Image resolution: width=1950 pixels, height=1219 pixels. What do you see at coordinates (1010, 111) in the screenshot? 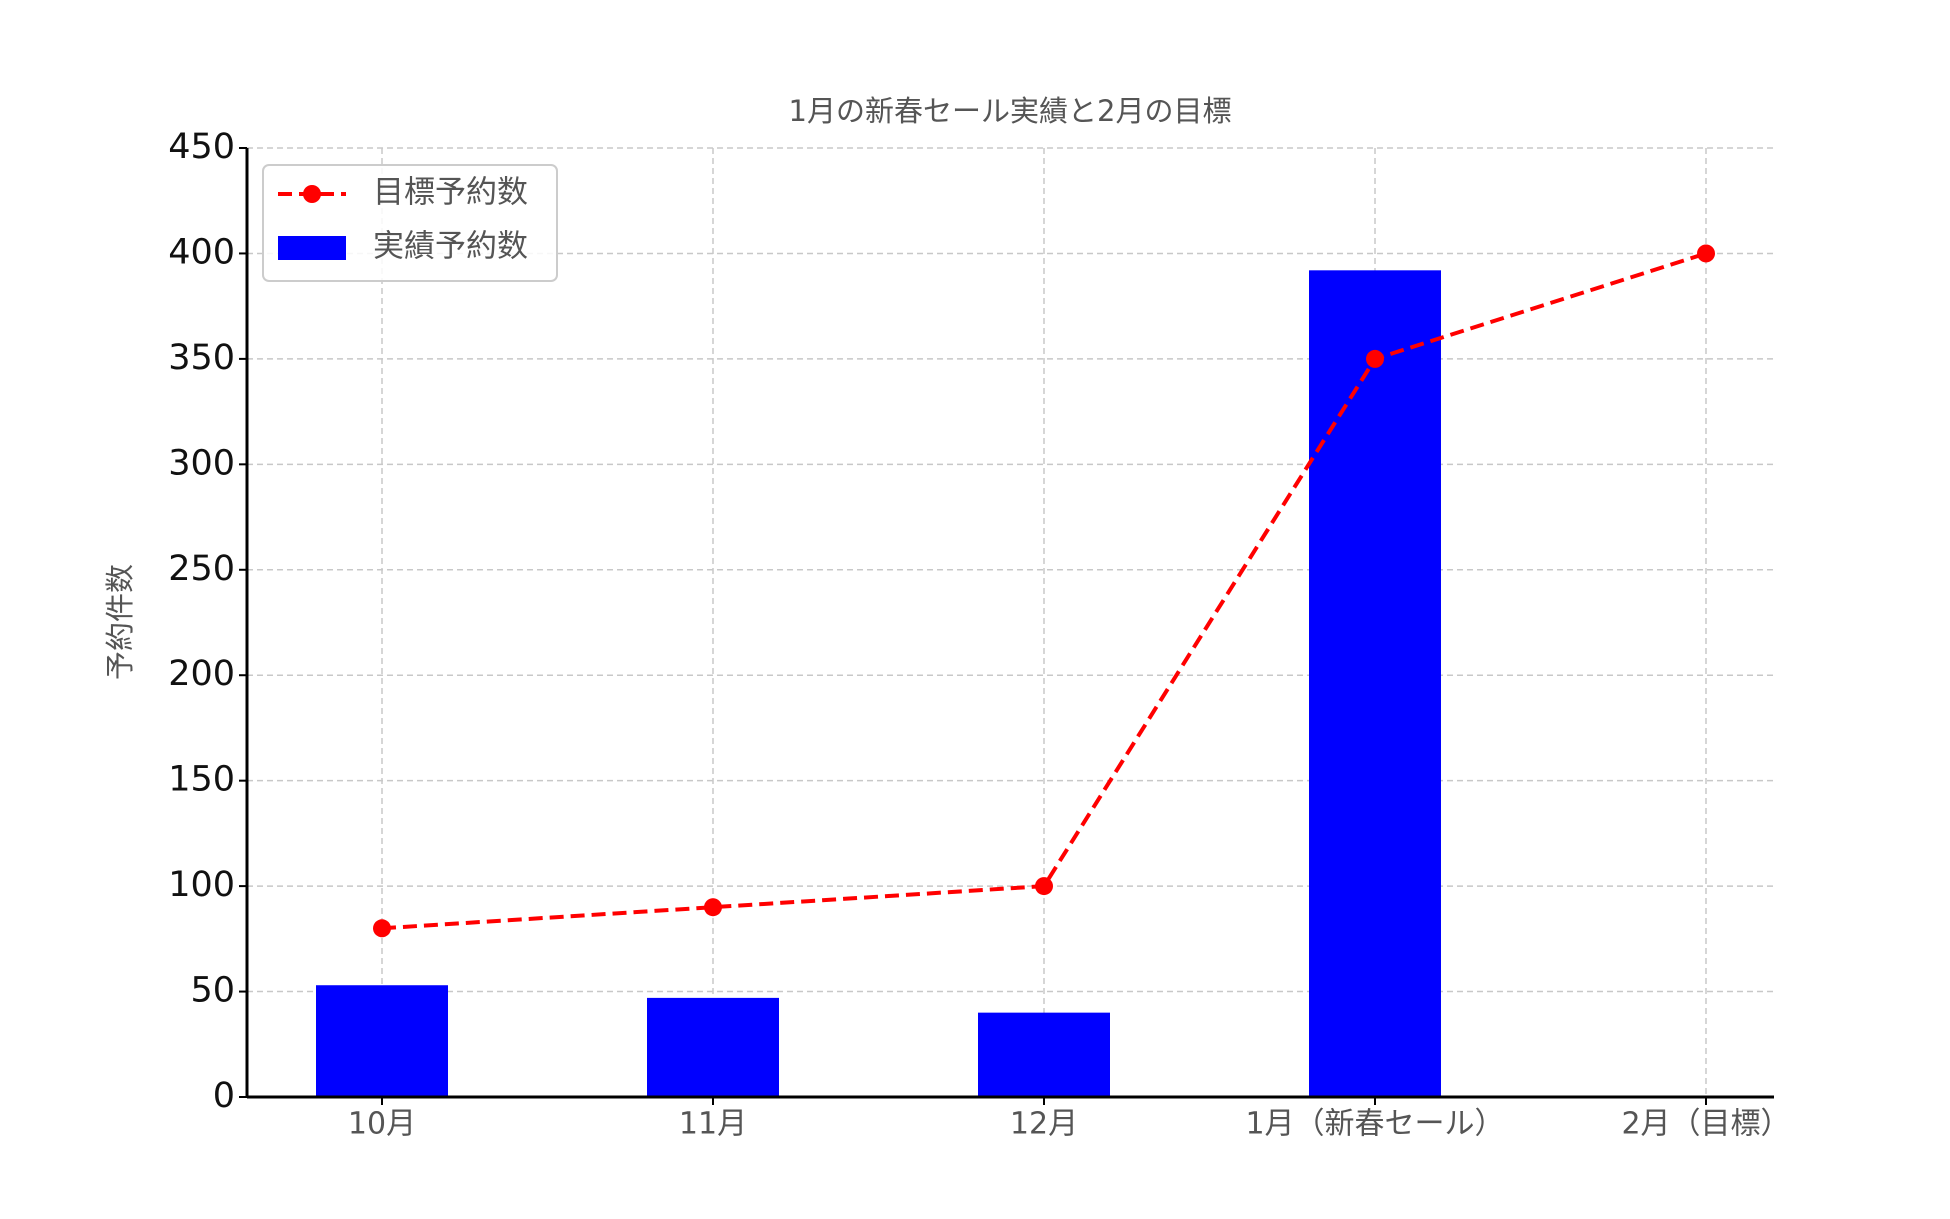
I see `chart-title: 1月の新春セール実績と2月の目標` at bounding box center [1010, 111].